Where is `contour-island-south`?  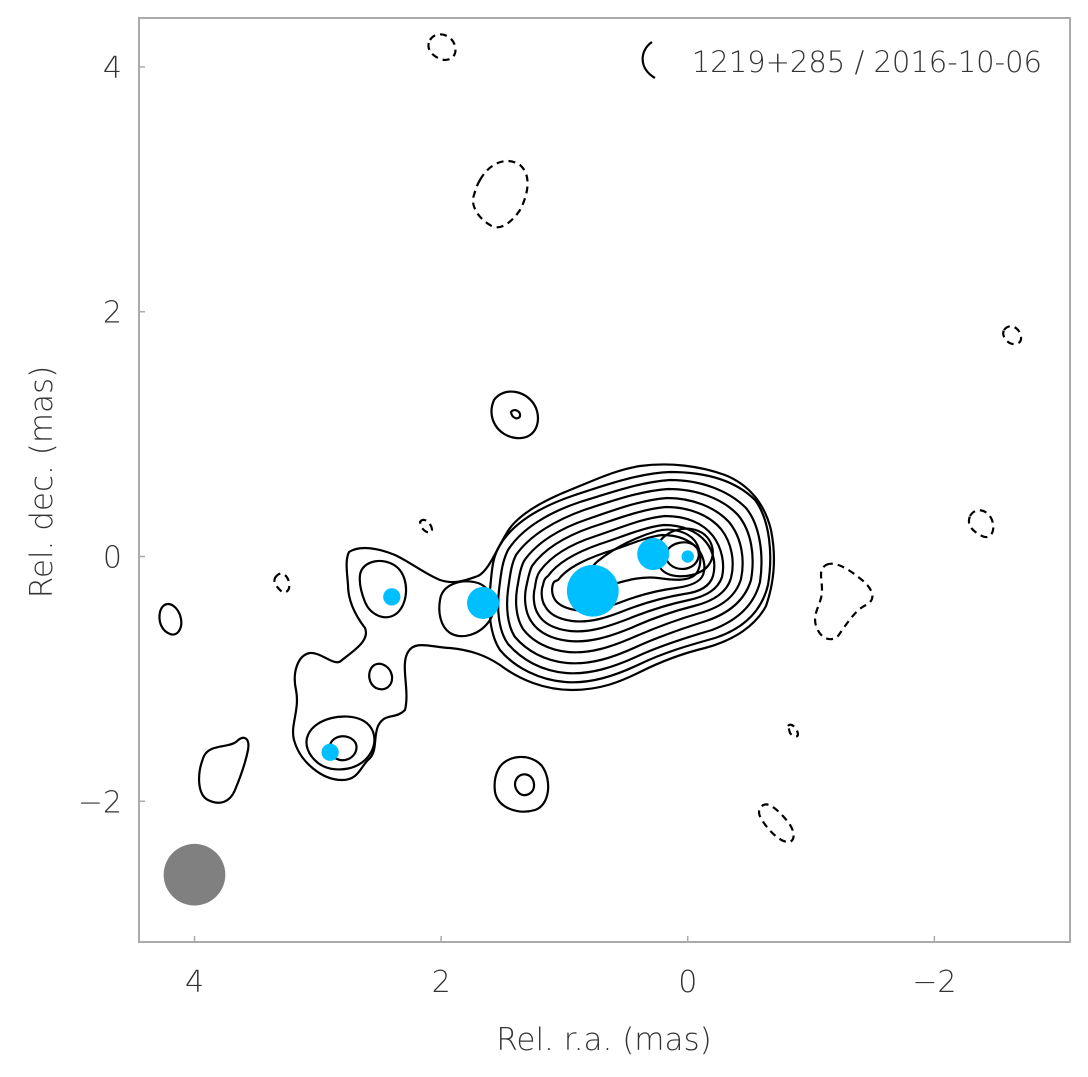 contour-island-south is located at coordinates (521, 784).